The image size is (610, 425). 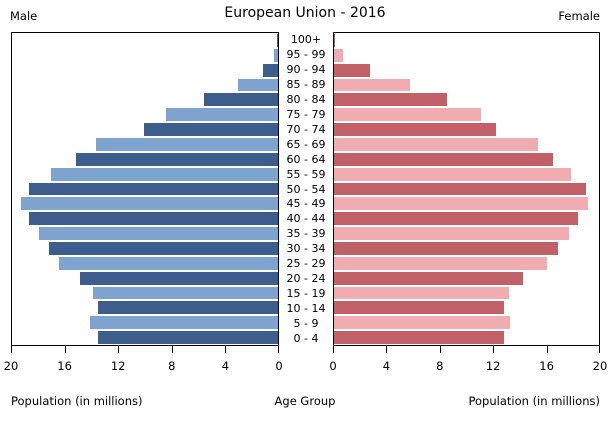 I want to click on tick-label-8: 8, so click(x=172, y=366).